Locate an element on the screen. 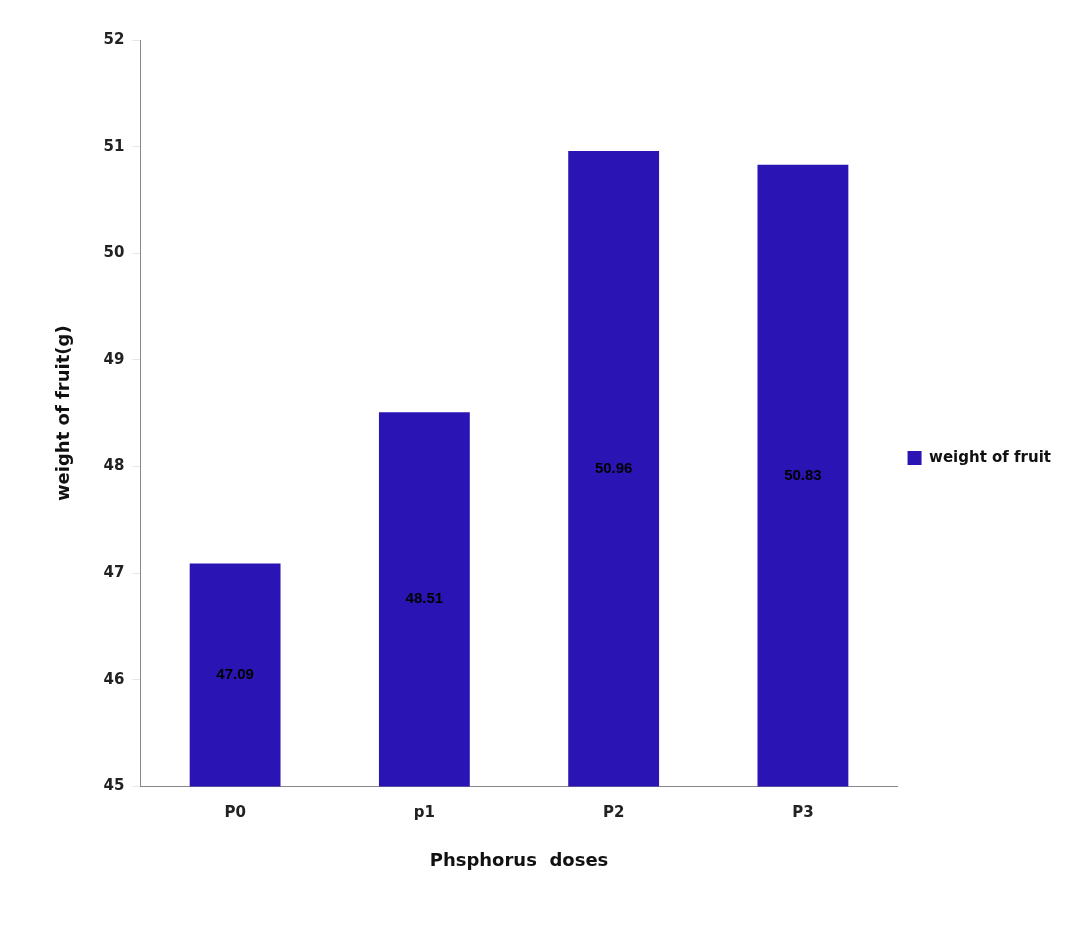 The height and width of the screenshot is (936, 1071). y-tick-label: 47 is located at coordinates (114, 572).